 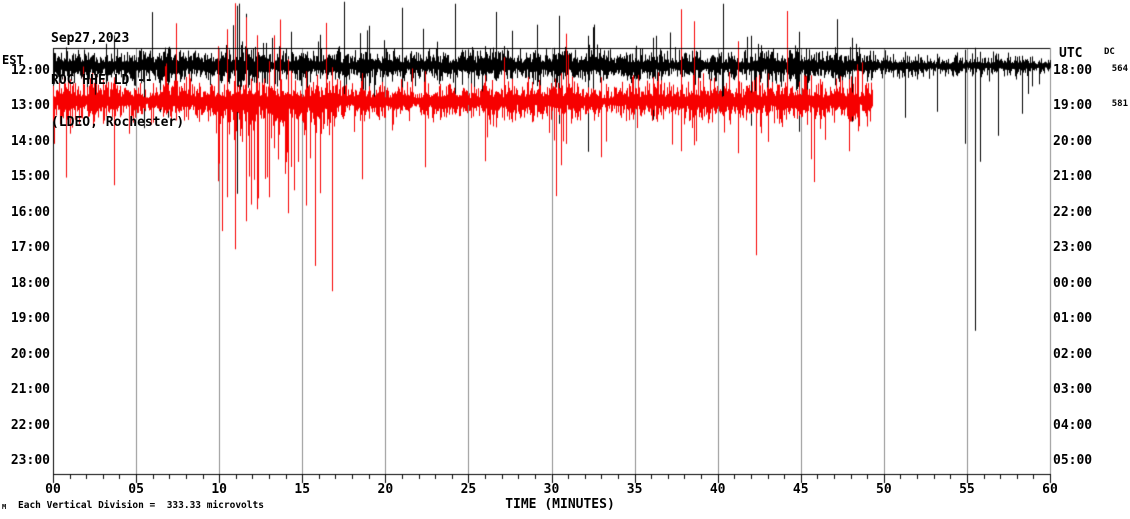 What do you see at coordinates (136, 489) in the screenshot?
I see `x-tick-label: 05` at bounding box center [136, 489].